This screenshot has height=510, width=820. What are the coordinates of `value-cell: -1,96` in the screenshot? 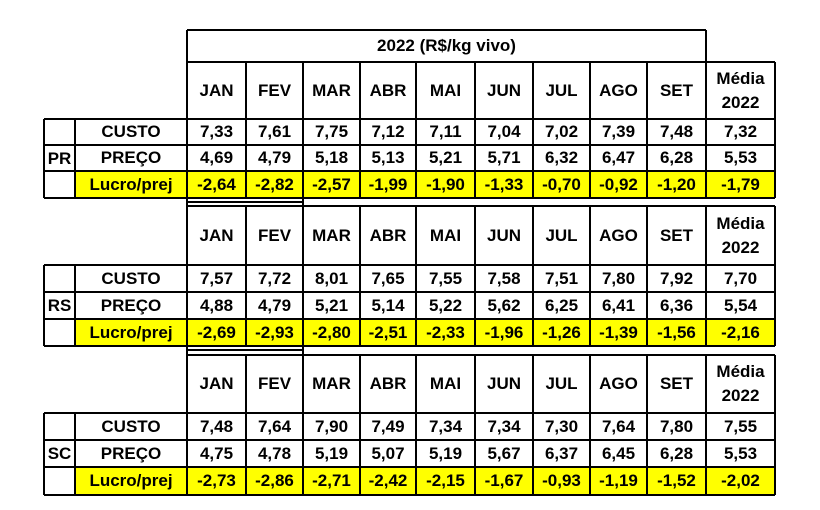 It's located at (504, 332).